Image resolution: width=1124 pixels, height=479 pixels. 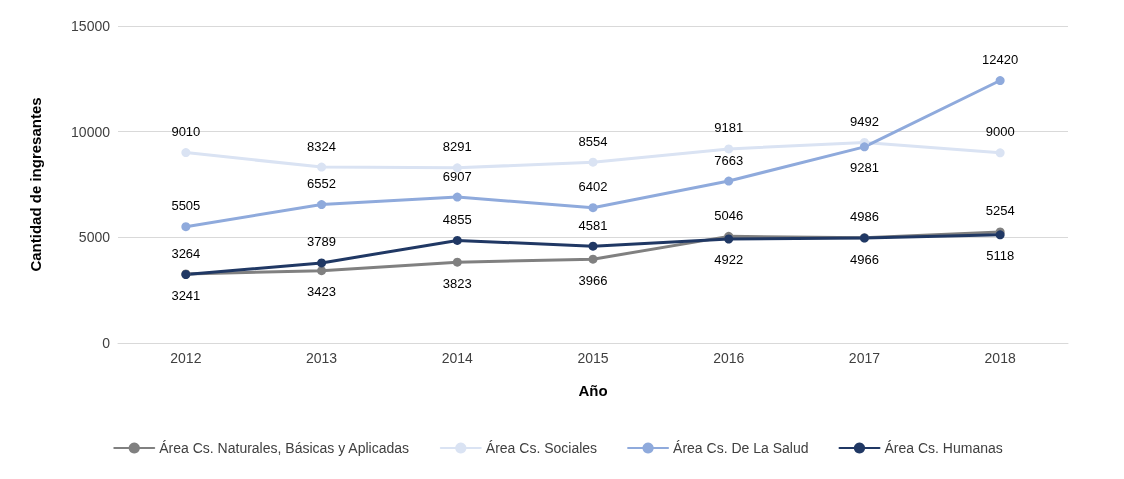 I want to click on x-axis-title: Año, so click(x=593, y=390).